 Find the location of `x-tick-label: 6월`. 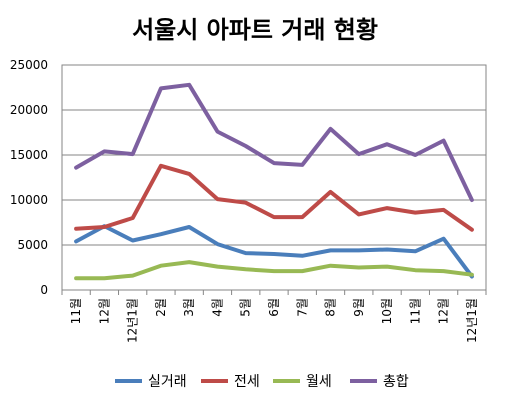

x-tick-label: 6월 is located at coordinates (274, 307).